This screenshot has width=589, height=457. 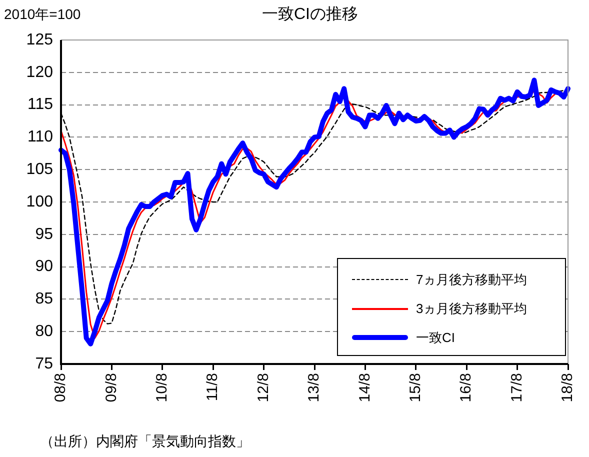 I want to click on y-tick-label: 110, so click(x=40, y=137).